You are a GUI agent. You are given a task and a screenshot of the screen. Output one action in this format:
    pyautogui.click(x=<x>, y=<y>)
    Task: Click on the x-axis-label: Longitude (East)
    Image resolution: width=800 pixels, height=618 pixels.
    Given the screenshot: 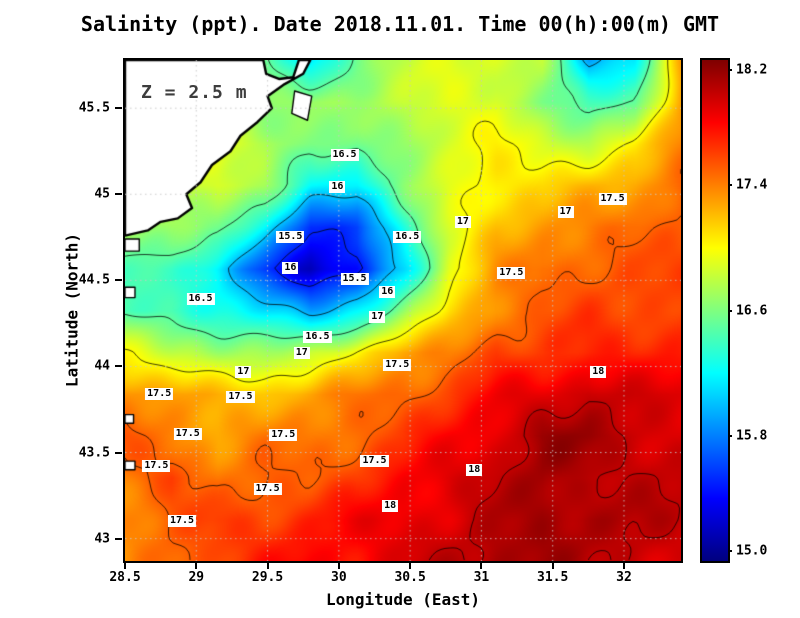 What is the action you would take?
    pyautogui.click(x=403, y=599)
    